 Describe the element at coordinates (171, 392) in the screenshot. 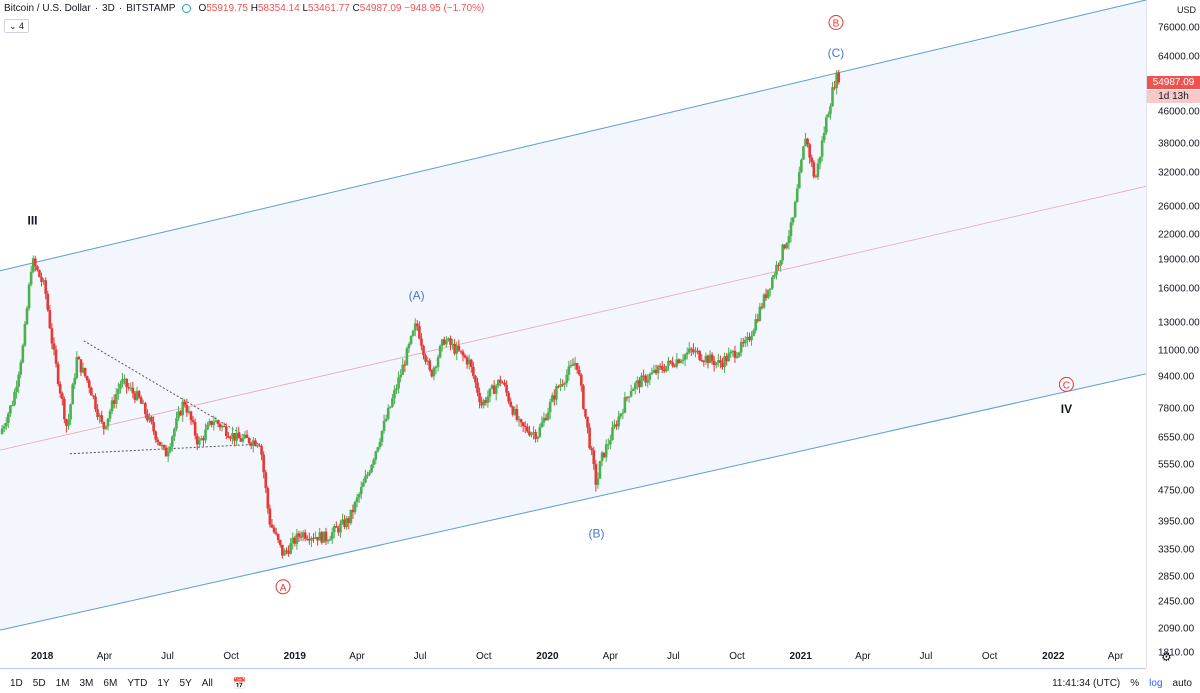

I see `triangle-top-line` at that location.